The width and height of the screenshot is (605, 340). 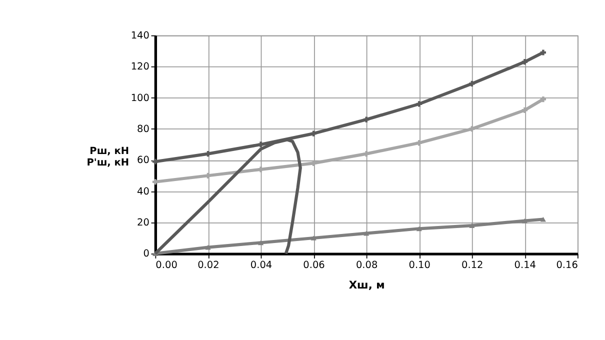 I want to click on y-tick-label: 40, so click(x=143, y=192).